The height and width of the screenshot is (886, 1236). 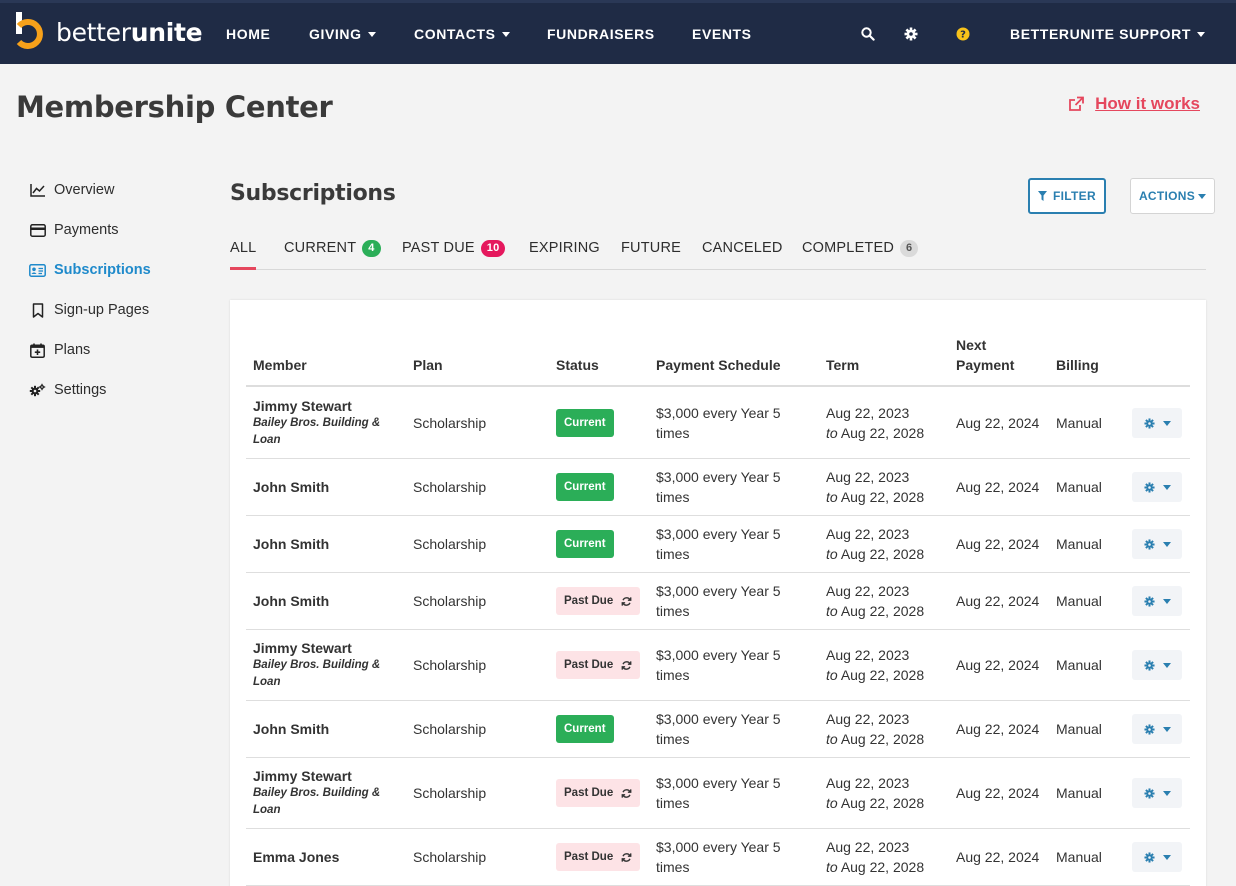 I want to click on tab-past-due: PAST DUE 10, so click(x=454, y=251).